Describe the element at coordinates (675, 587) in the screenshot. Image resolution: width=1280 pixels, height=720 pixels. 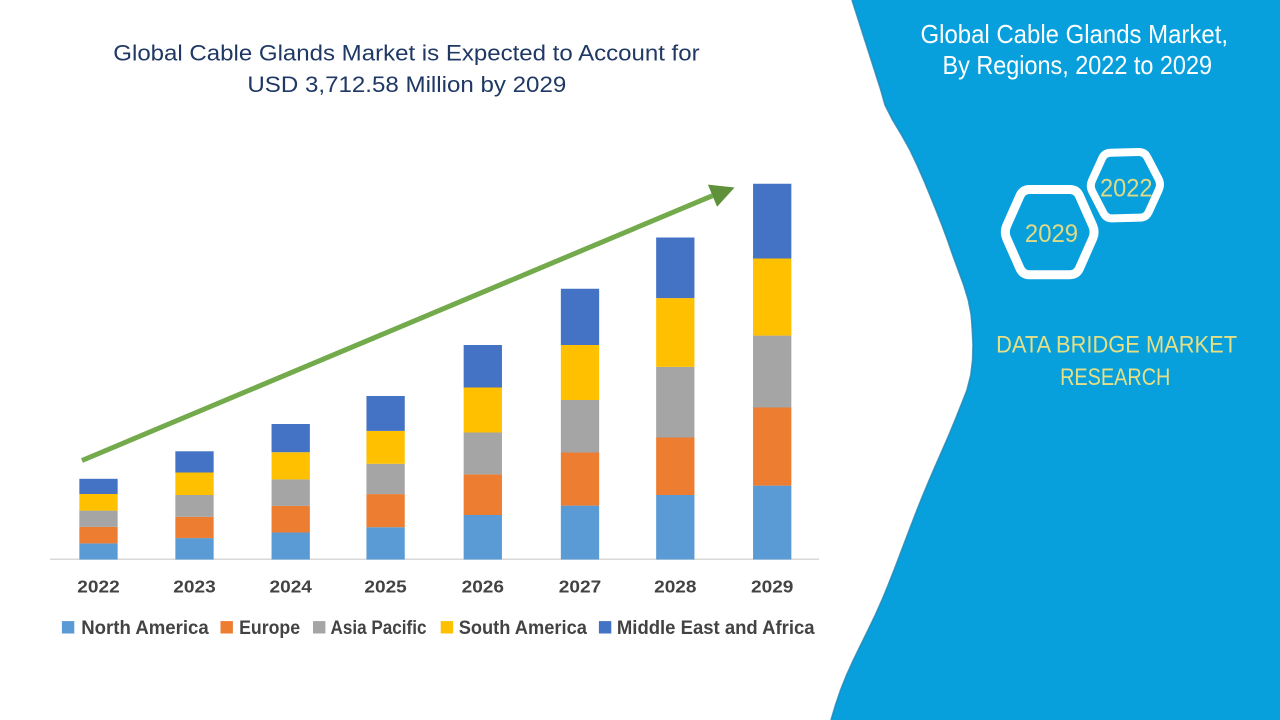
I see `svg-text: 2028` at that location.